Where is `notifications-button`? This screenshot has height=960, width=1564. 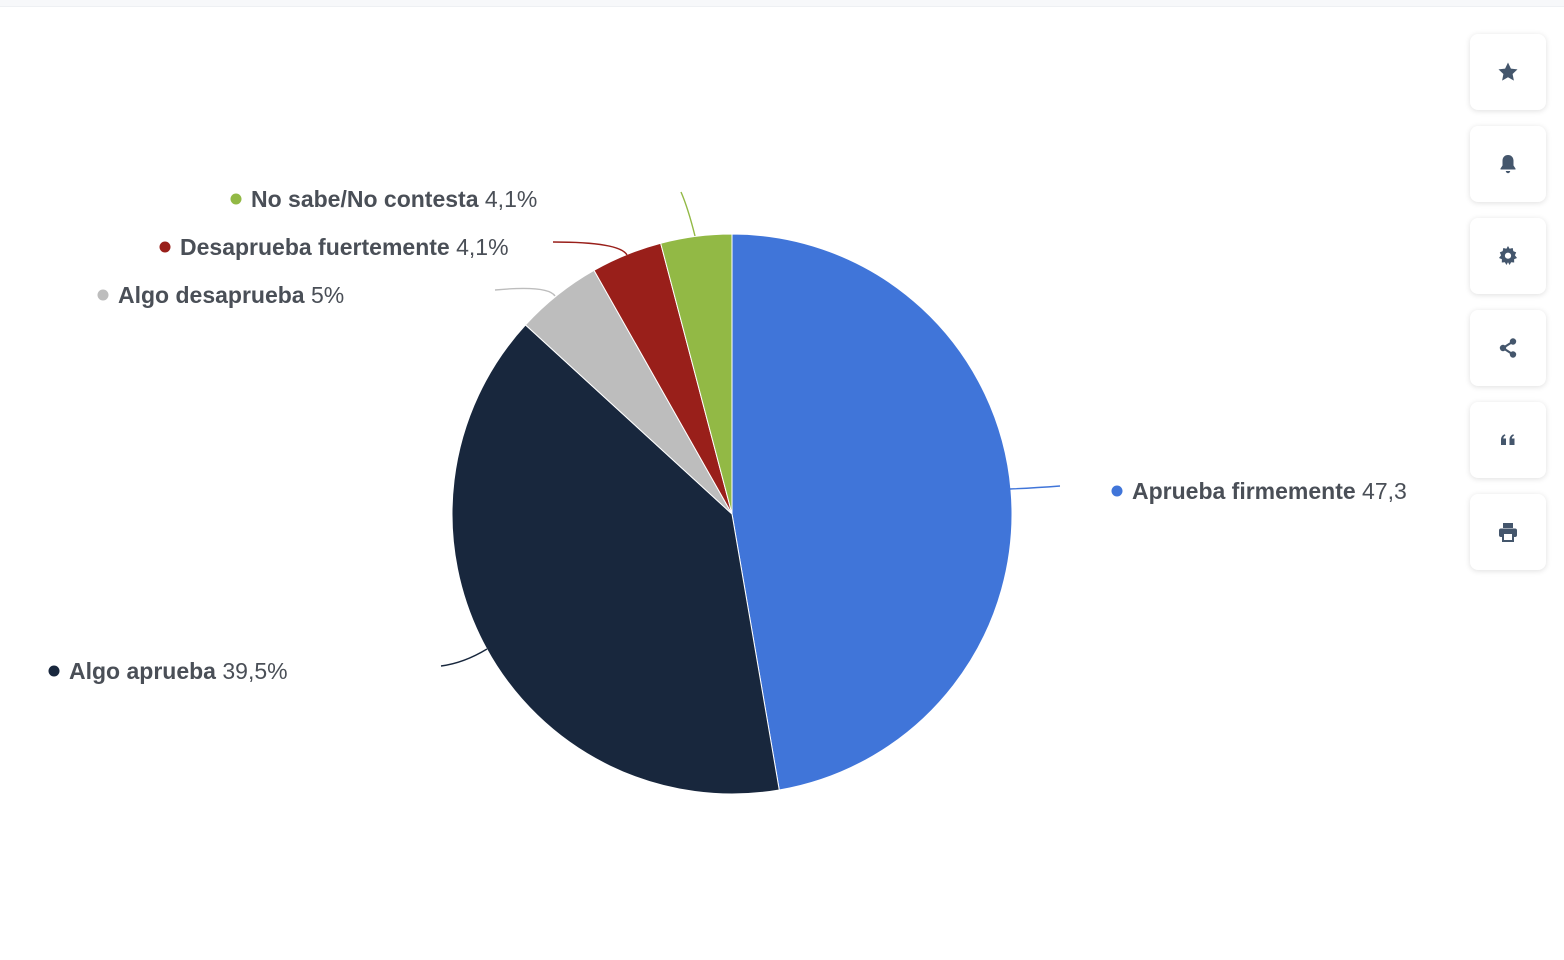 notifications-button is located at coordinates (1508, 164).